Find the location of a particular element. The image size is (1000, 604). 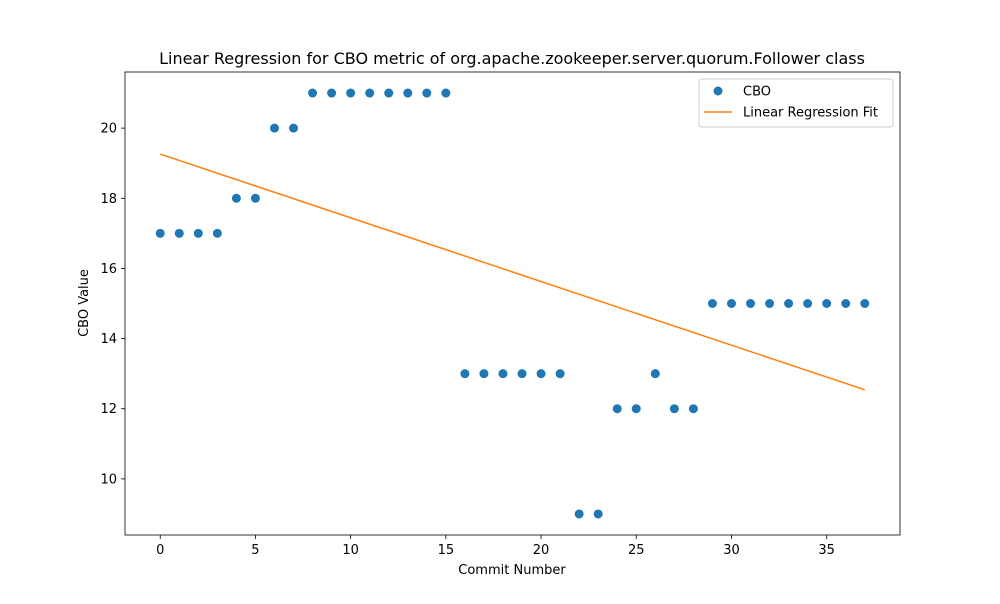

x-tick-label: 0 is located at coordinates (160, 550).